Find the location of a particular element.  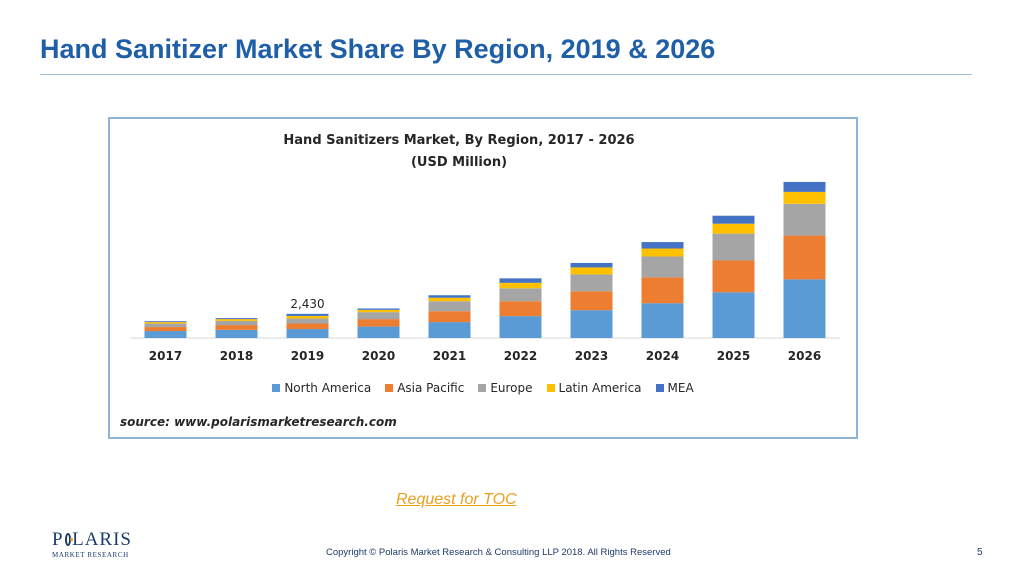

legend-label: Europe is located at coordinates (511, 388).